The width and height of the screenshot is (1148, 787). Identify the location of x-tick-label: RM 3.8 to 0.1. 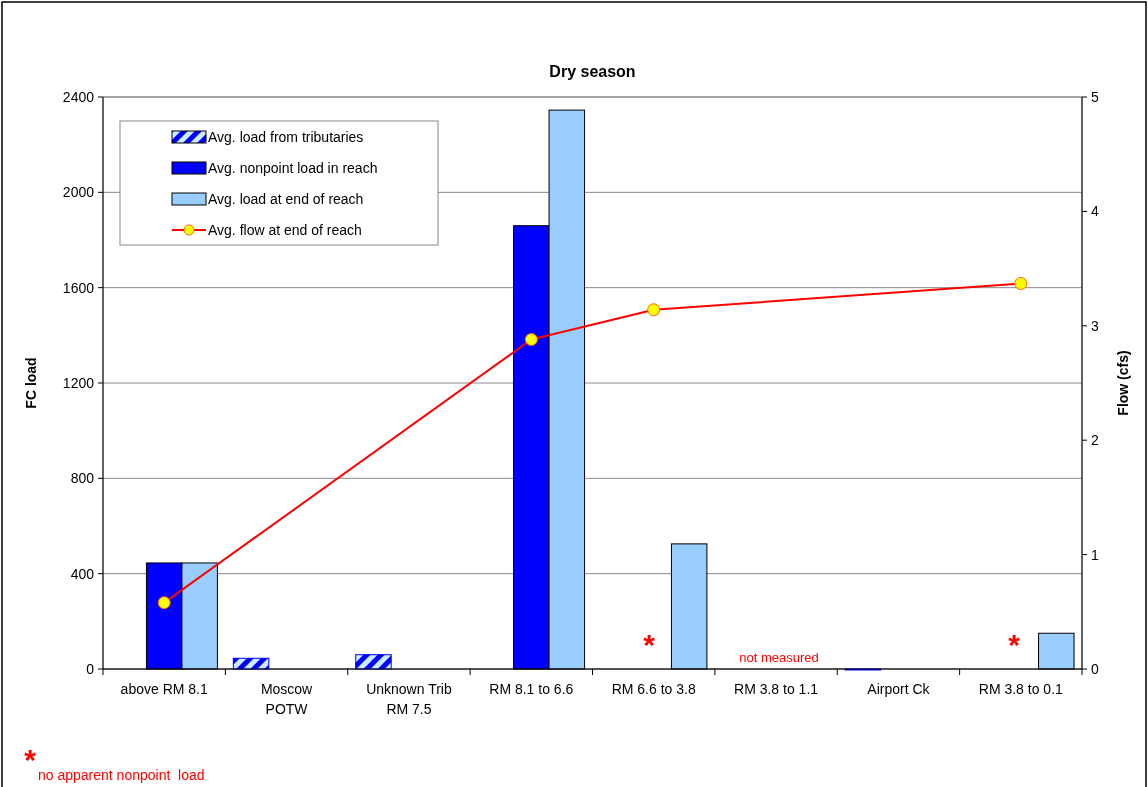
(1021, 689).